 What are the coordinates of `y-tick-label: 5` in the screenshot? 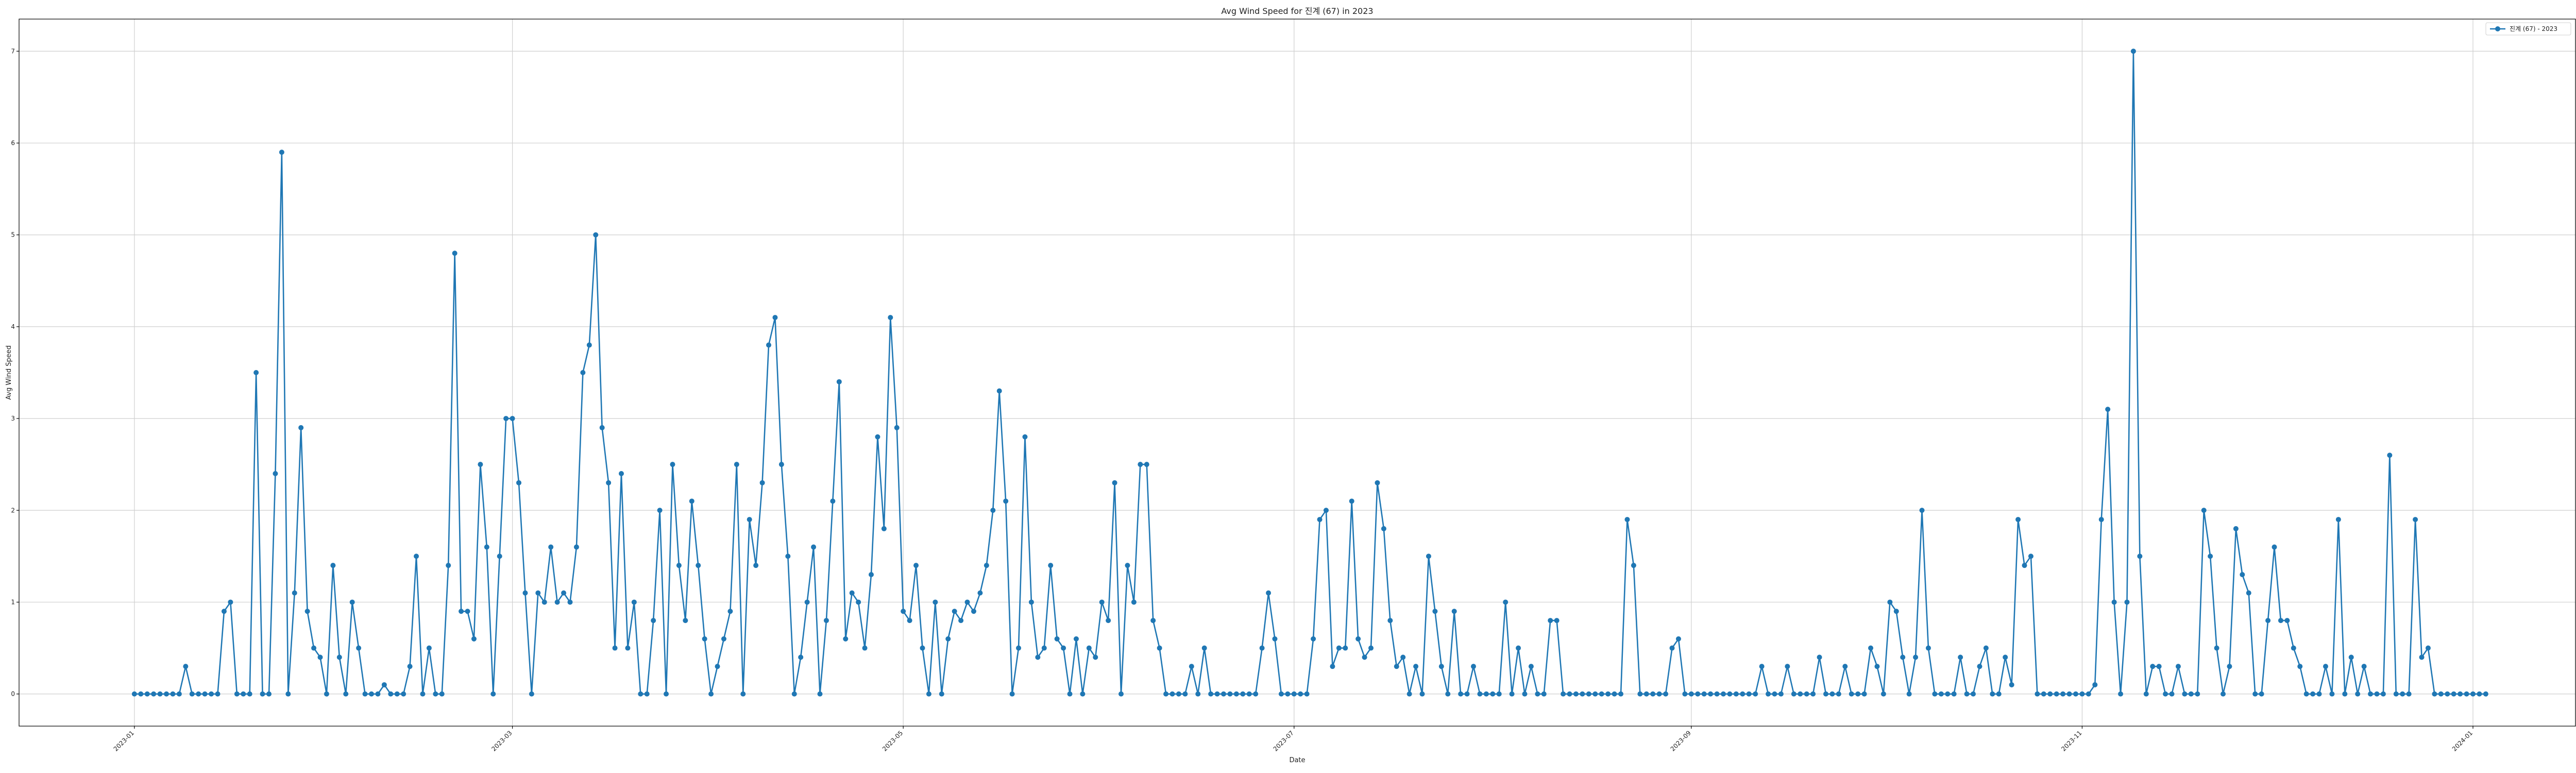 It's located at (13, 235).